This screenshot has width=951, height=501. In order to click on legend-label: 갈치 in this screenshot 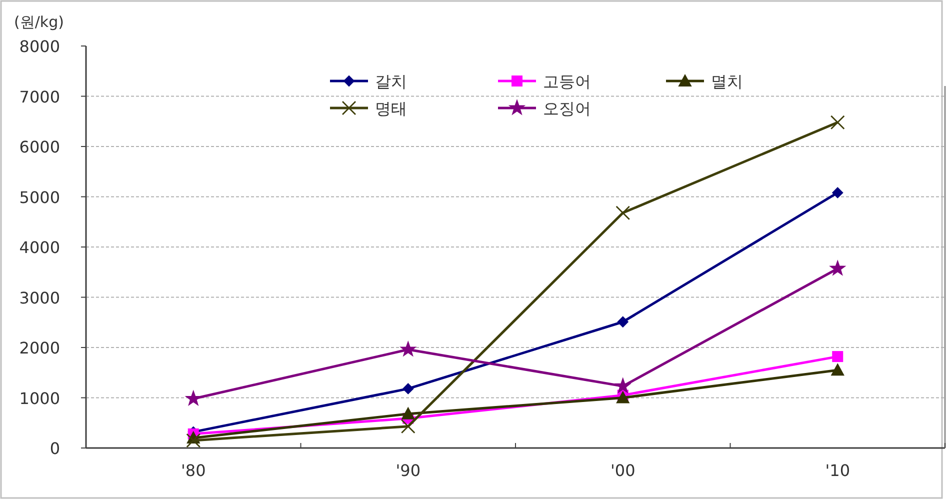, I will do `click(391, 81)`.